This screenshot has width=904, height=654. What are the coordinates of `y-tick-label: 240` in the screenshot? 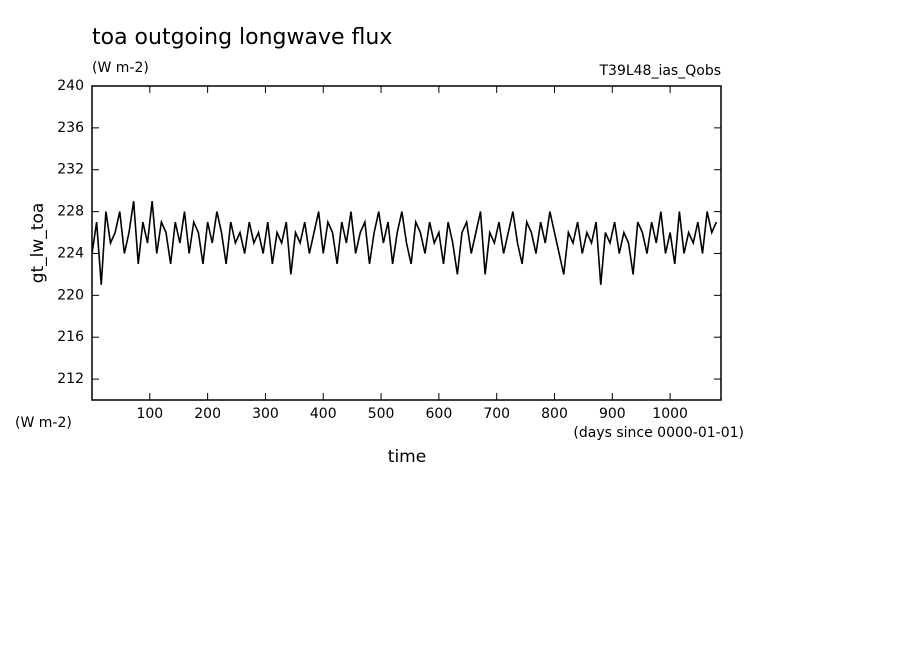 It's located at (70, 86).